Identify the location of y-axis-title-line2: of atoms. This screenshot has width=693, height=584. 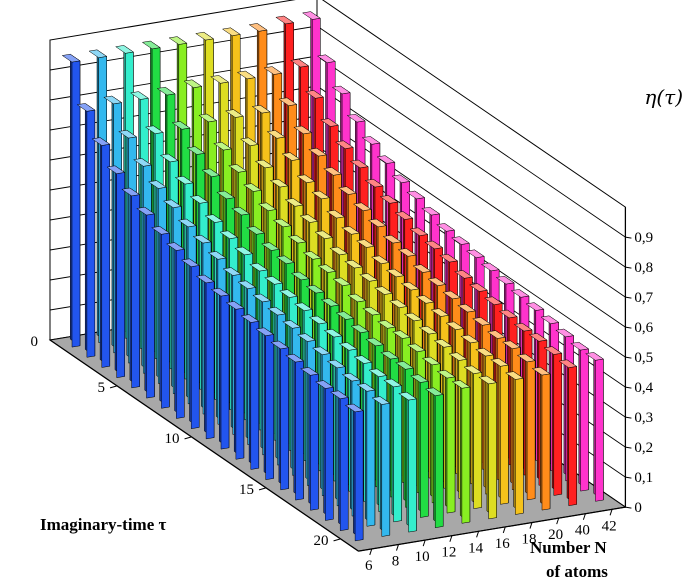
(577, 571).